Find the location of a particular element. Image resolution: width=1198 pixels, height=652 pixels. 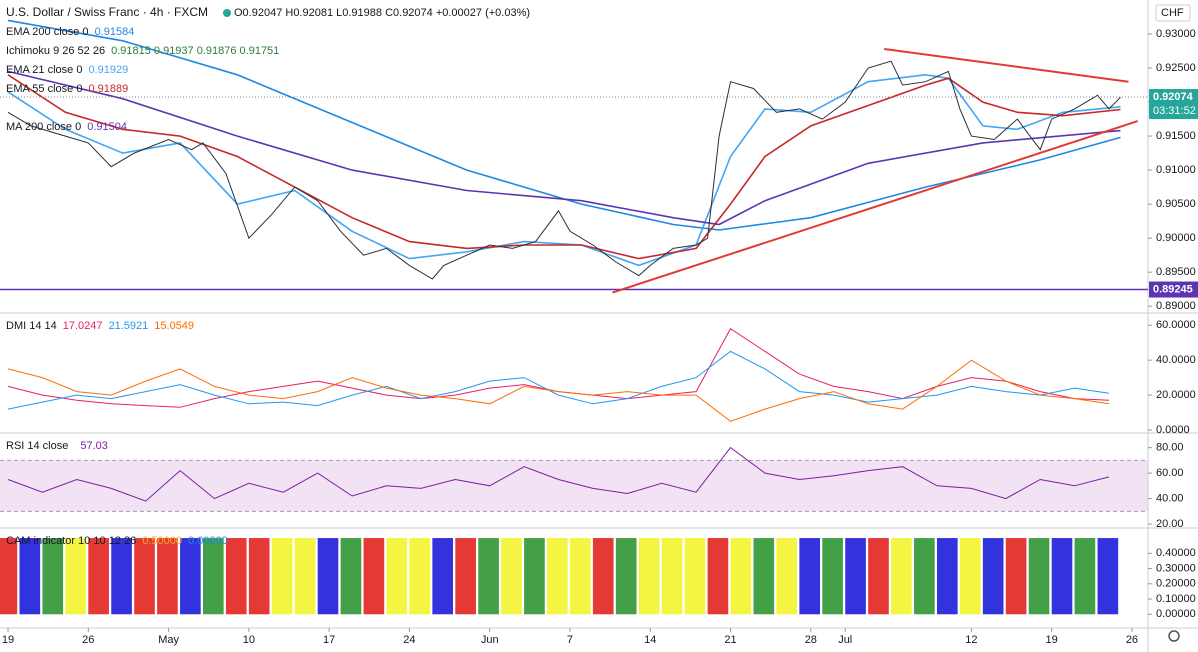

y-tick-label: 60.0000 is located at coordinates (1176, 325).